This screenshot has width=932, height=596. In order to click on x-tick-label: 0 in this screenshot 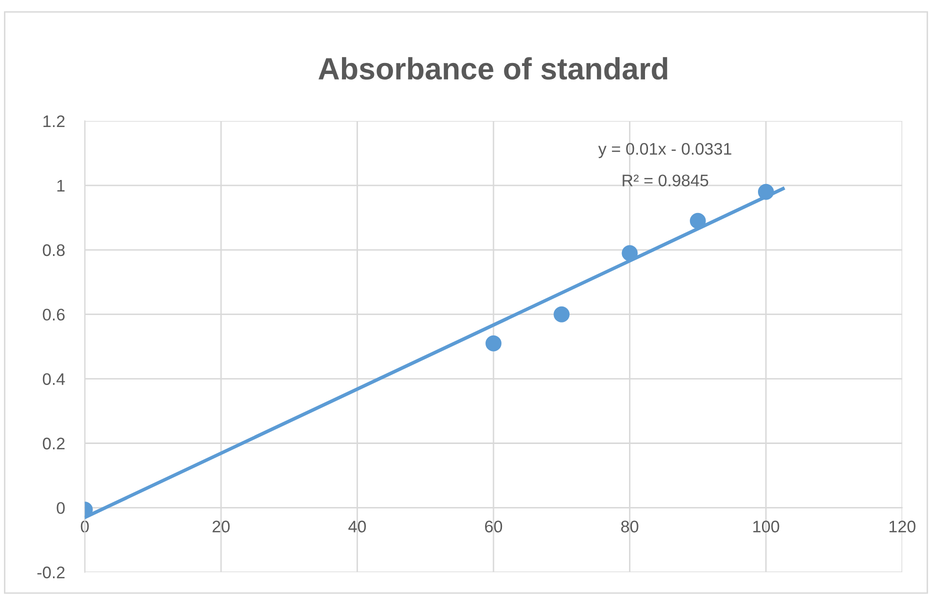, I will do `click(84, 526)`.